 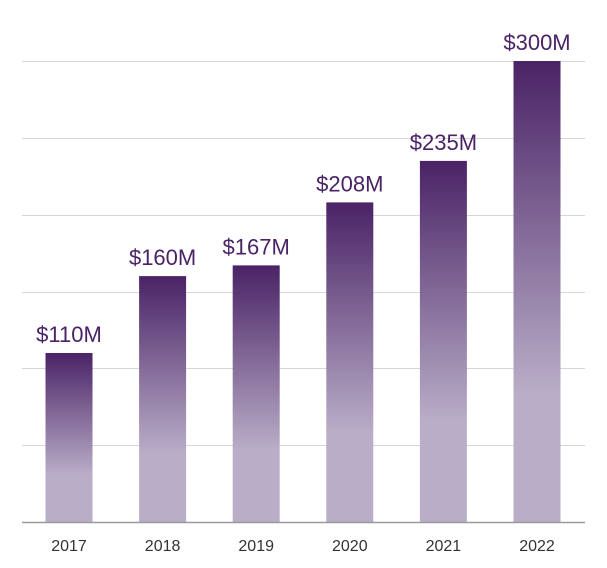 What do you see at coordinates (163, 399) in the screenshot?
I see `bar-2018` at bounding box center [163, 399].